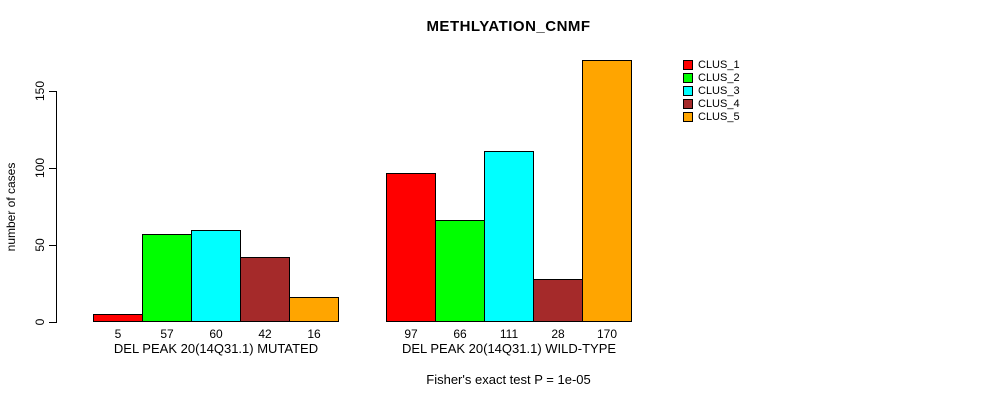  Describe the element at coordinates (265, 334) in the screenshot. I see `bar-value-label: 42` at that location.